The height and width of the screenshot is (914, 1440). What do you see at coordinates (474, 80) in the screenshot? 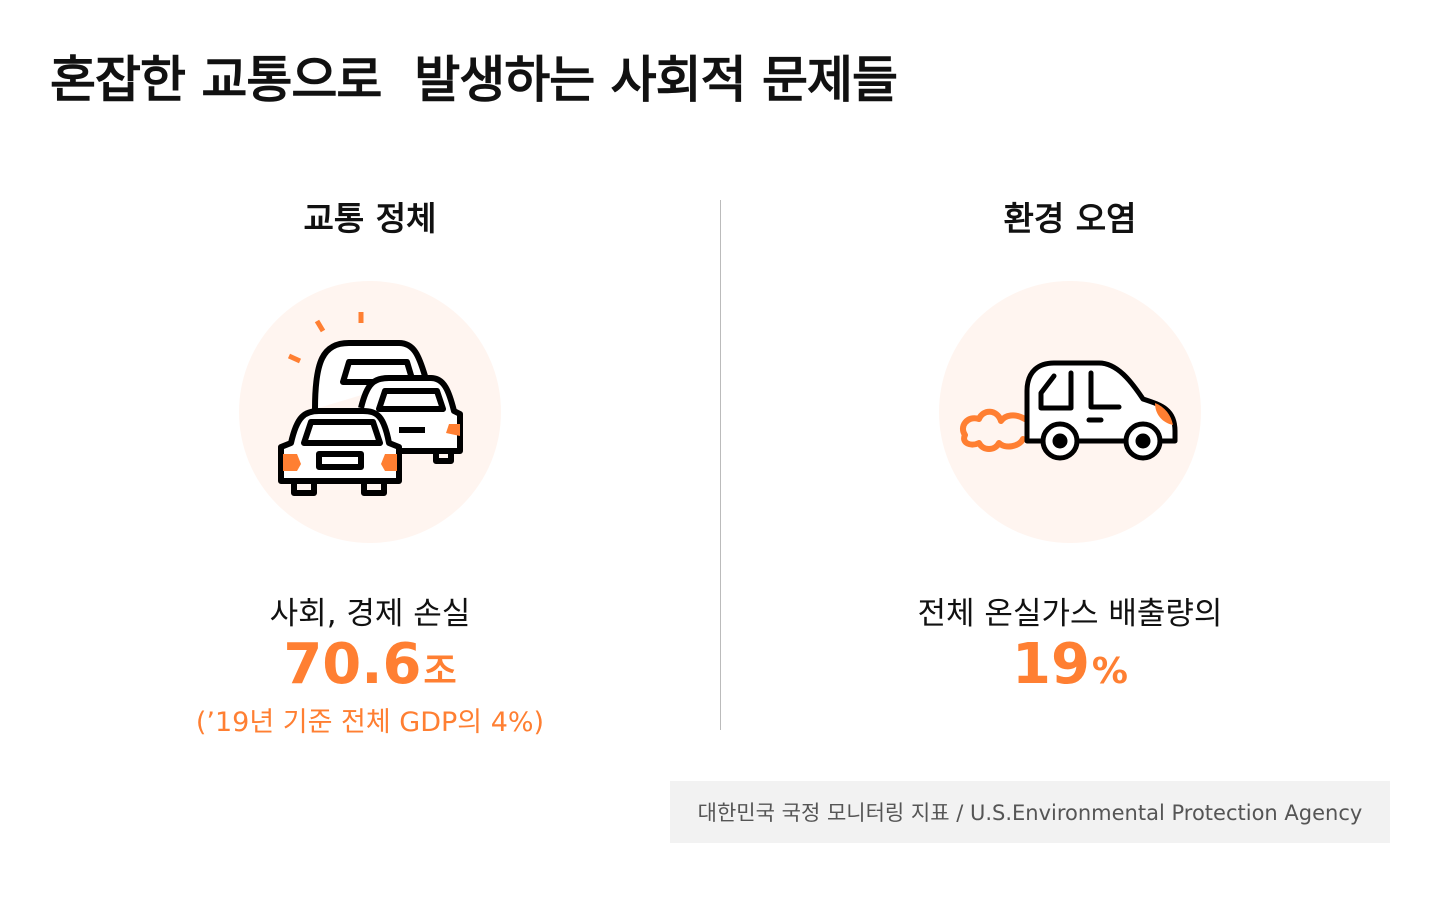
I see `page-title: 혼잡한 교통으로 발생하는 사회적 문제들` at bounding box center [474, 80].